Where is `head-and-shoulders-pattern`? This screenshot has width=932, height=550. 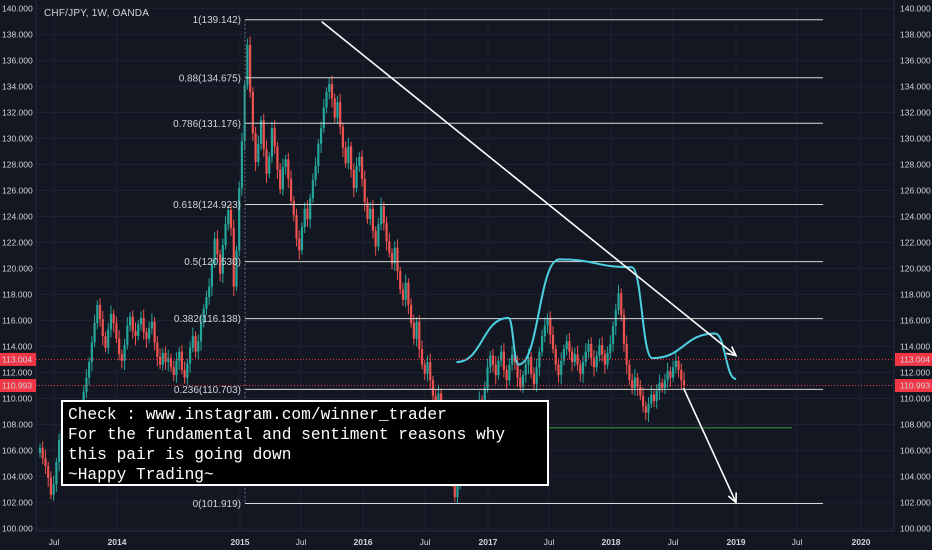
head-and-shoulders-pattern is located at coordinates (596, 319).